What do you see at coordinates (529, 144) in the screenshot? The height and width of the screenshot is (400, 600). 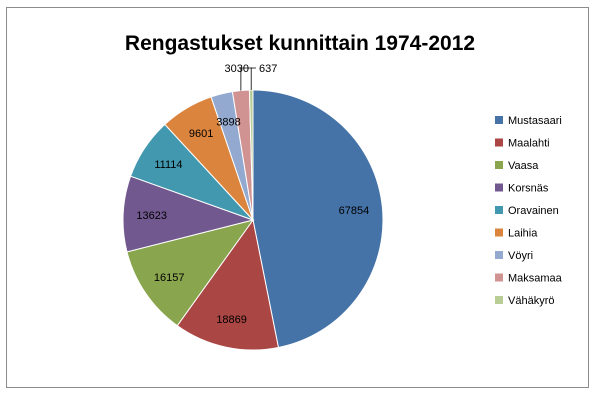 I see `legend-label-maalahti: Maalahti` at bounding box center [529, 144].